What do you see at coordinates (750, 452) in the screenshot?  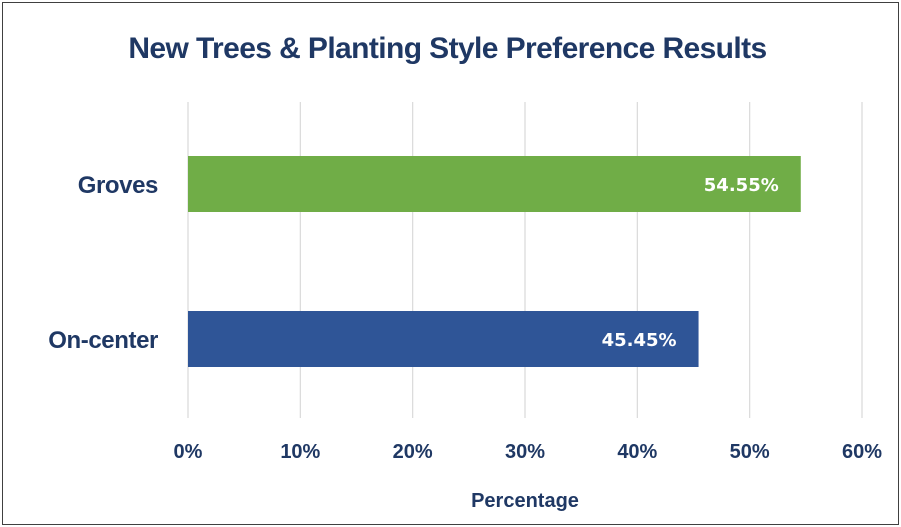 I see `x-tick-label: 50%` at bounding box center [750, 452].